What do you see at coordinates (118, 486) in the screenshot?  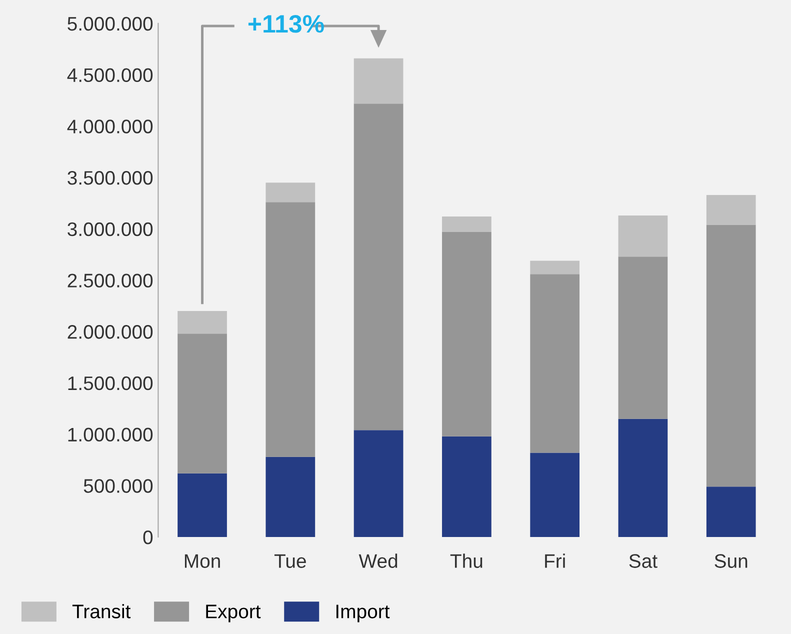 I see `y-tick-label: 500.000` at bounding box center [118, 486].